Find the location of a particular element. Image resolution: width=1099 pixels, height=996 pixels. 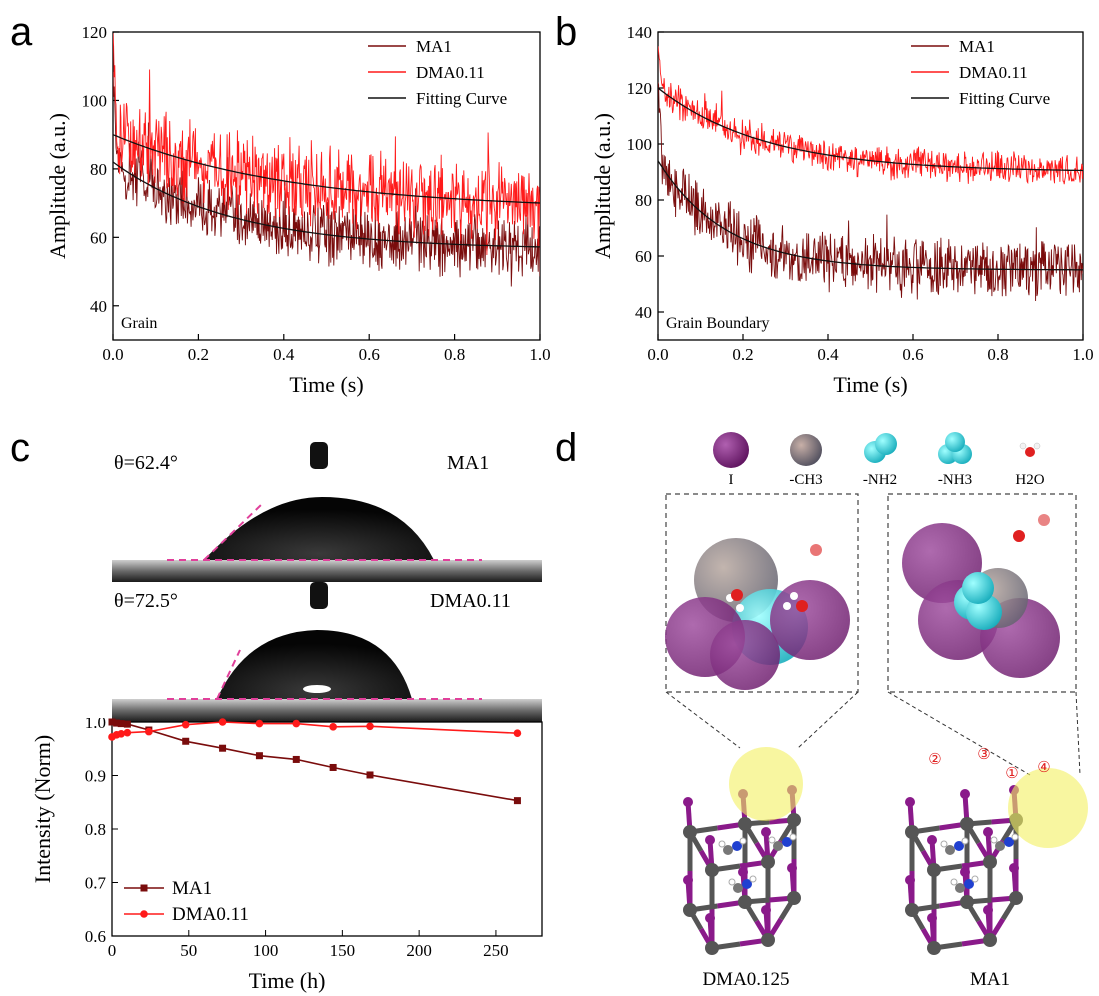

ch3-sphere-icon is located at coordinates (806, 450).